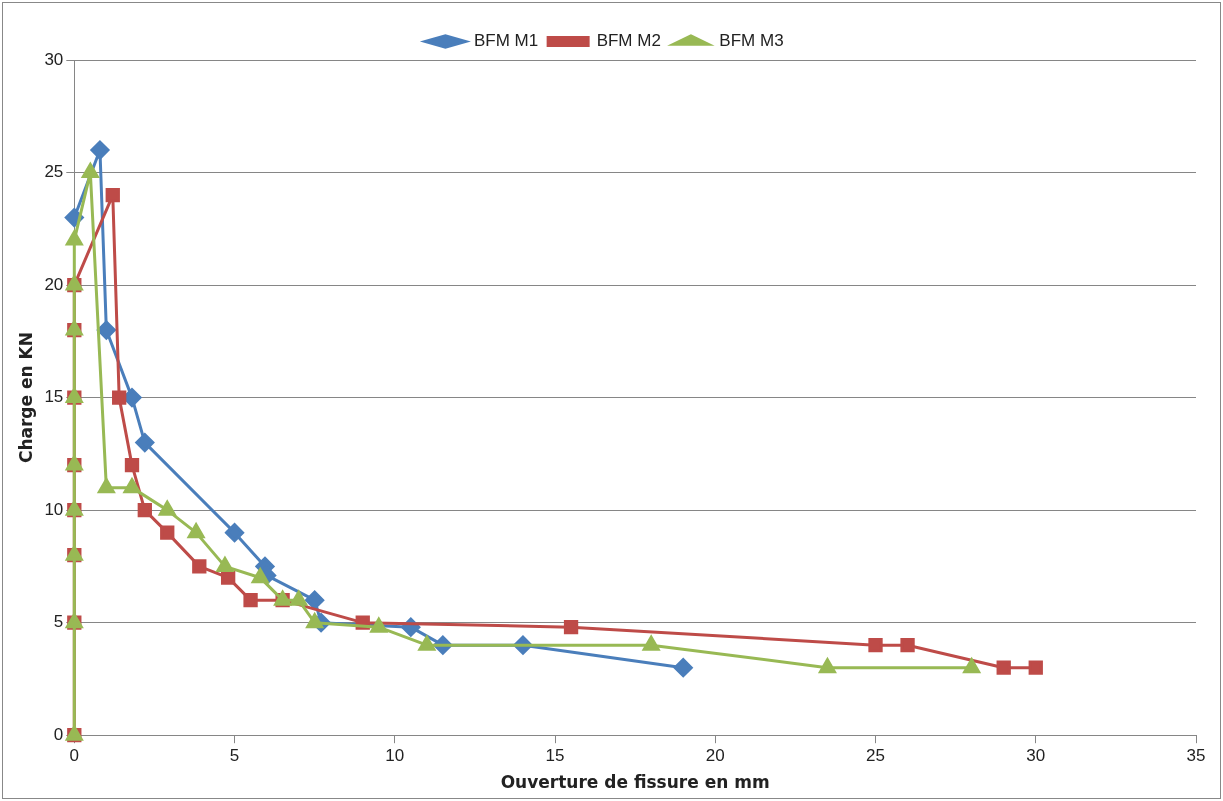 The height and width of the screenshot is (801, 1223). I want to click on x-axis-title: Ouverture de fissure en mm, so click(635, 782).